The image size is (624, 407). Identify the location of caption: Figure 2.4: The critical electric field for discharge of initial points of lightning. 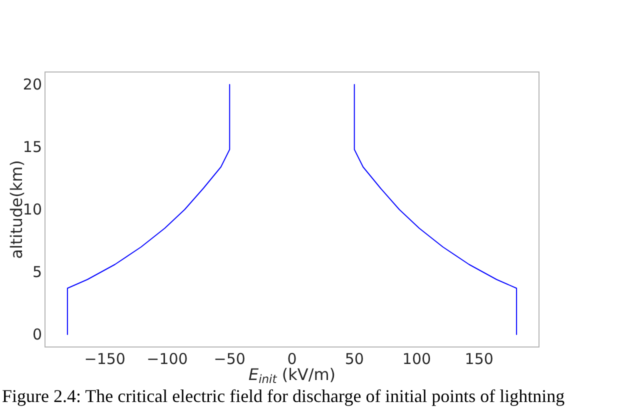
(283, 396).